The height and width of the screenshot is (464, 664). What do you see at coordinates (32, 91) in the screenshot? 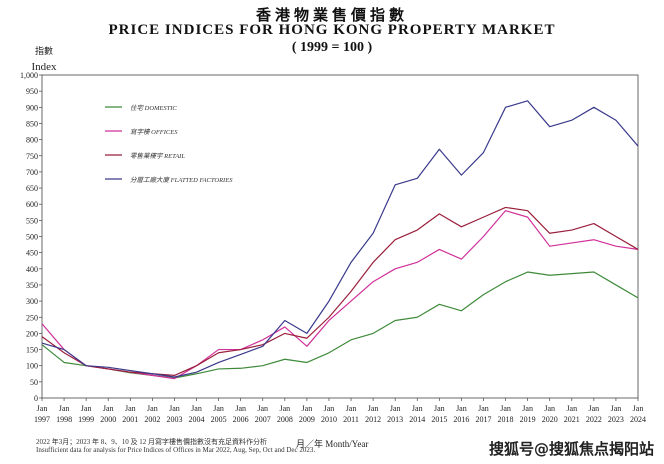
I see `y-tick-label: 950` at bounding box center [32, 91].